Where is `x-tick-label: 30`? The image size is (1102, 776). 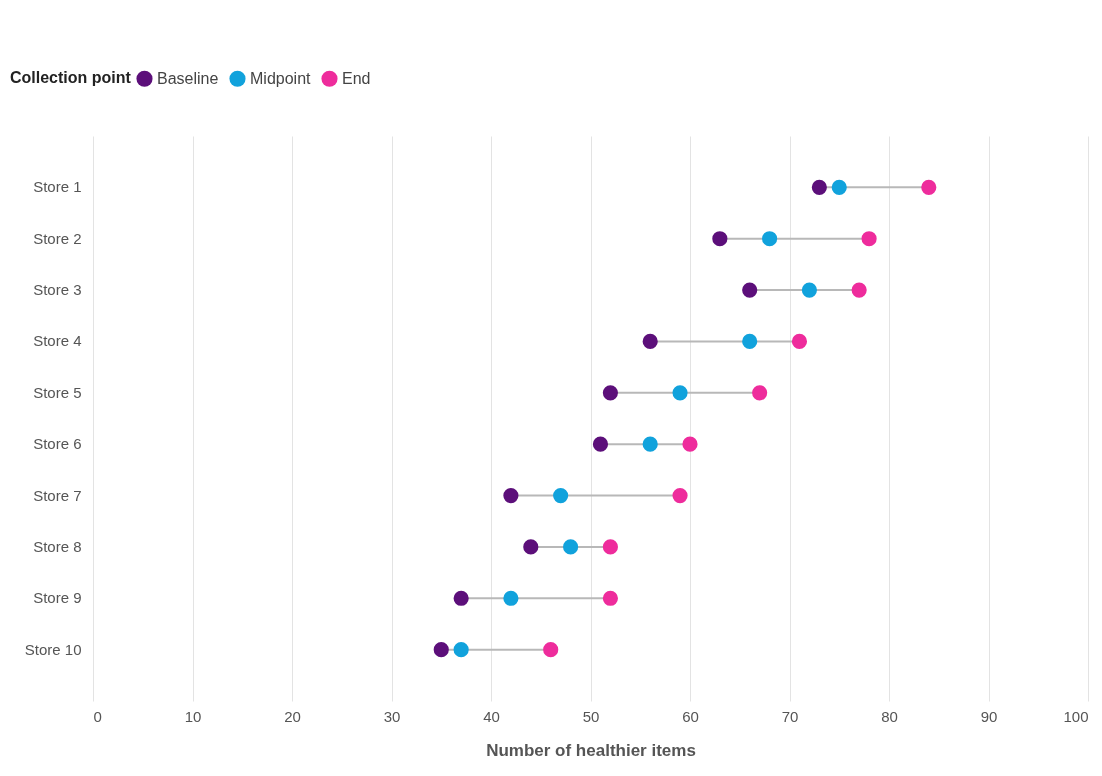
x-tick-label: 30 is located at coordinates (392, 716).